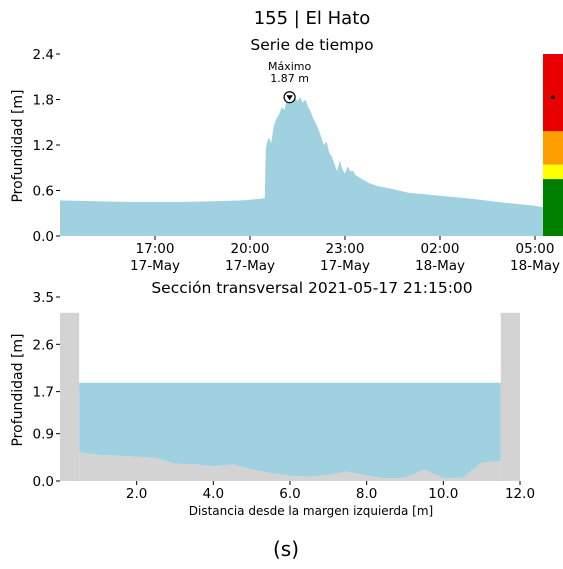 The width and height of the screenshot is (563, 569). I want to click on x-tick-time: 20:00, so click(250, 249).